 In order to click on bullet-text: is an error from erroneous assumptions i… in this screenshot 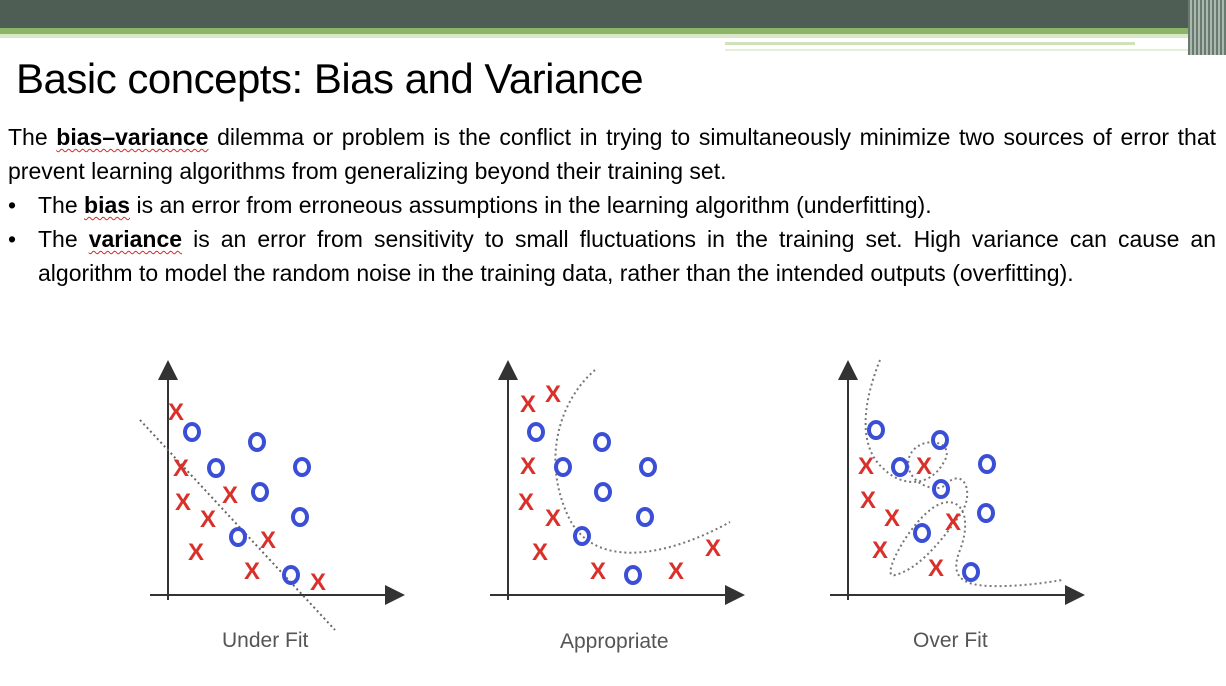, I will do `click(534, 205)`.